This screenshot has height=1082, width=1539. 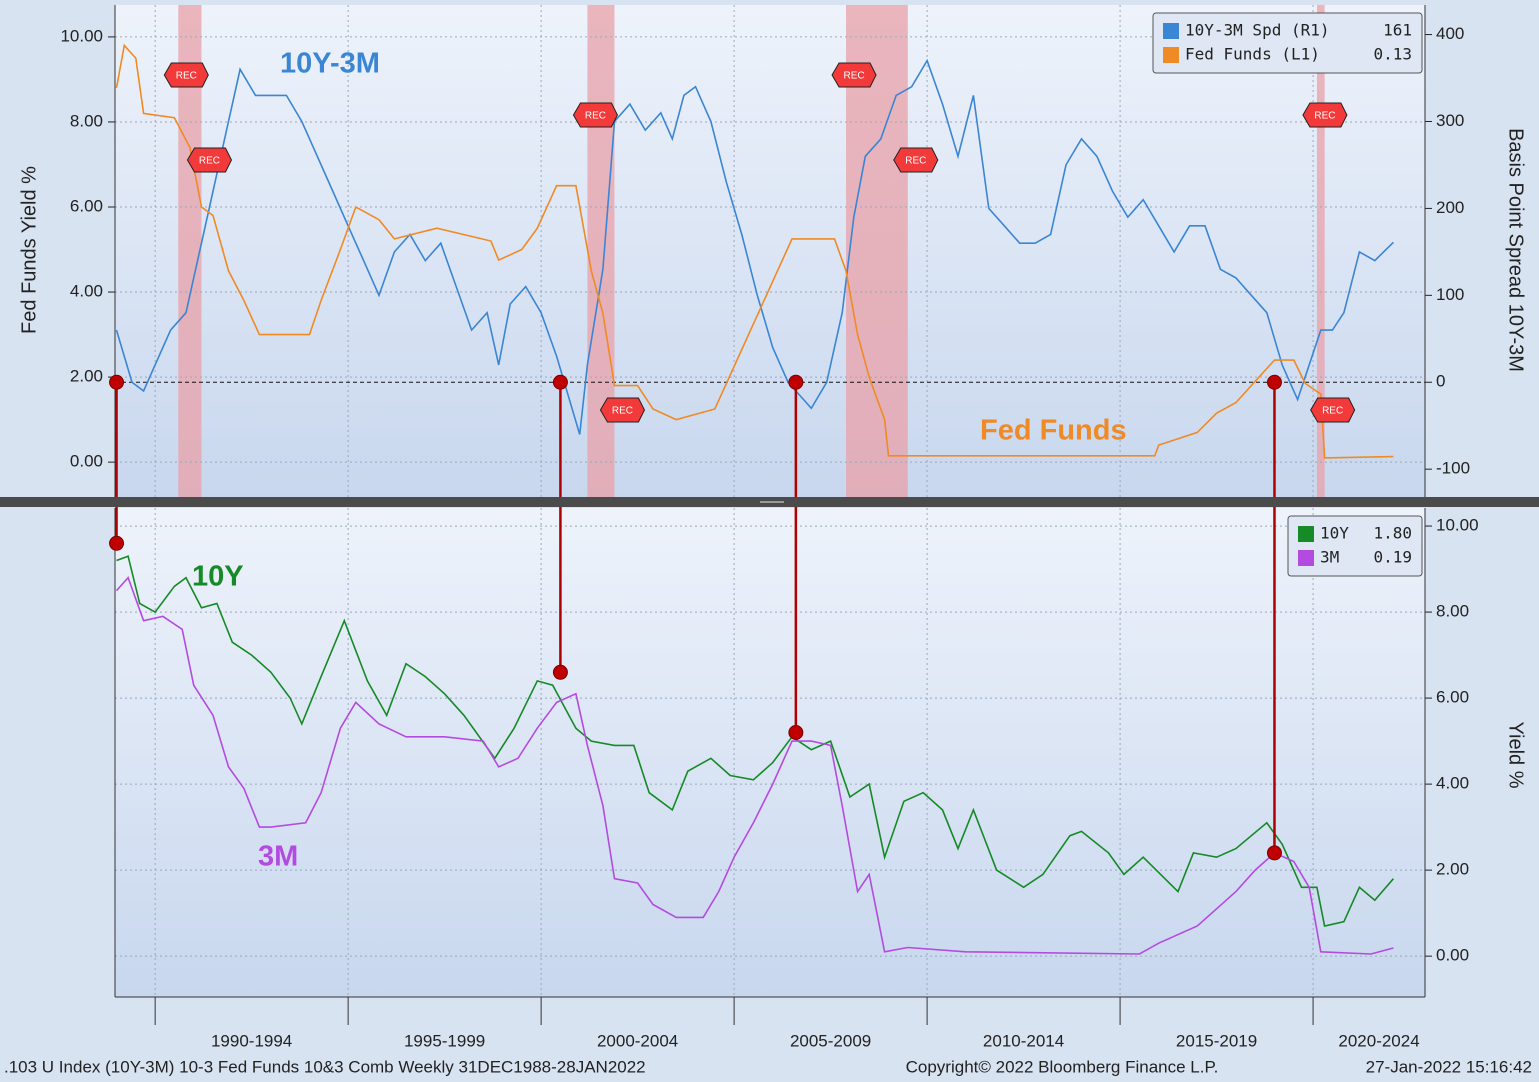 I want to click on x-tick-label: 2015-2019, so click(x=1216, y=1040).